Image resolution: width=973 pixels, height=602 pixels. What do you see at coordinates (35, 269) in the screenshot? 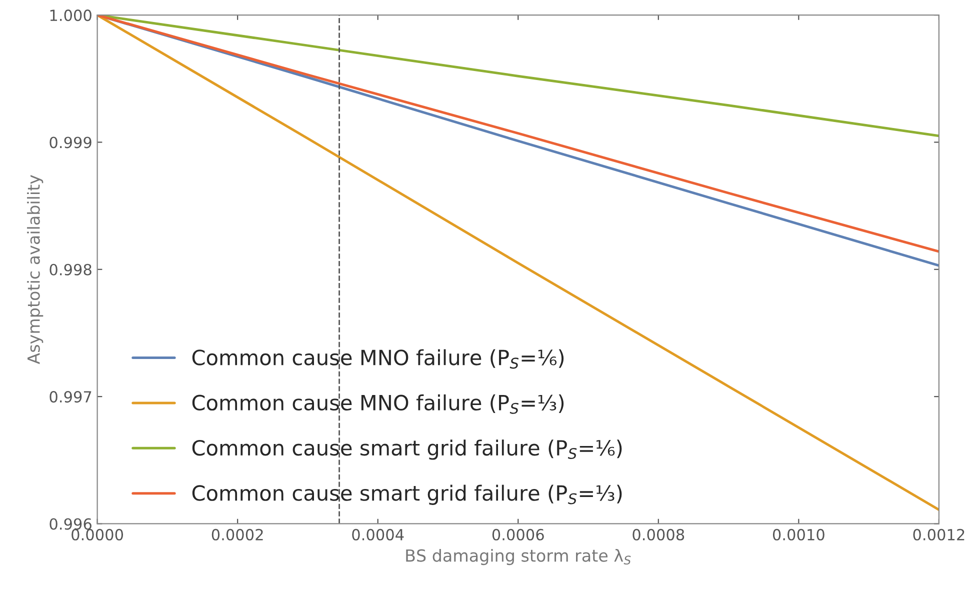
I see `y-axis-title: Asymptotic availability` at bounding box center [35, 269].